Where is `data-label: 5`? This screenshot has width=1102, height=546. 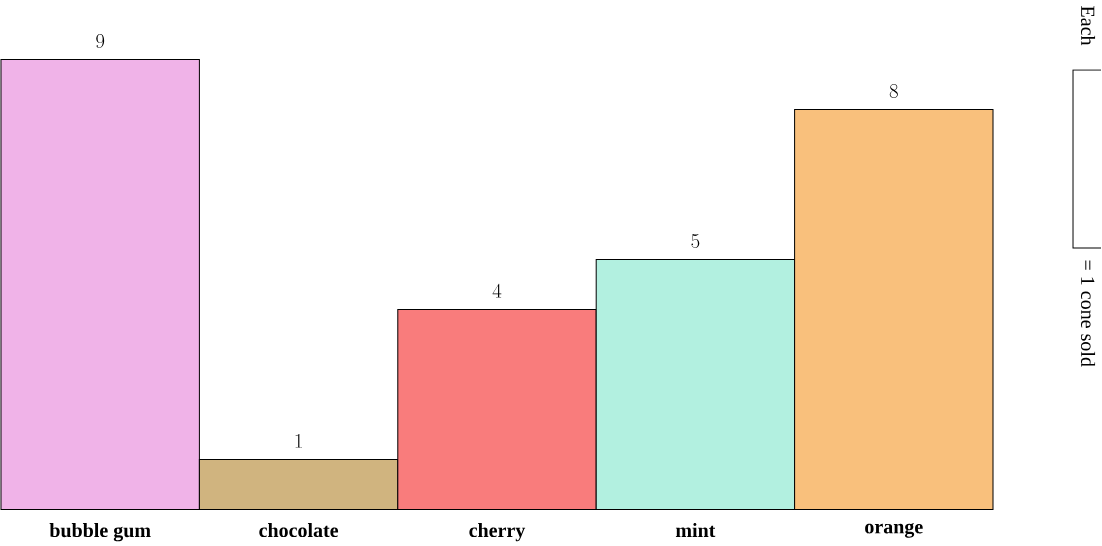
data-label: 5 is located at coordinates (695, 240).